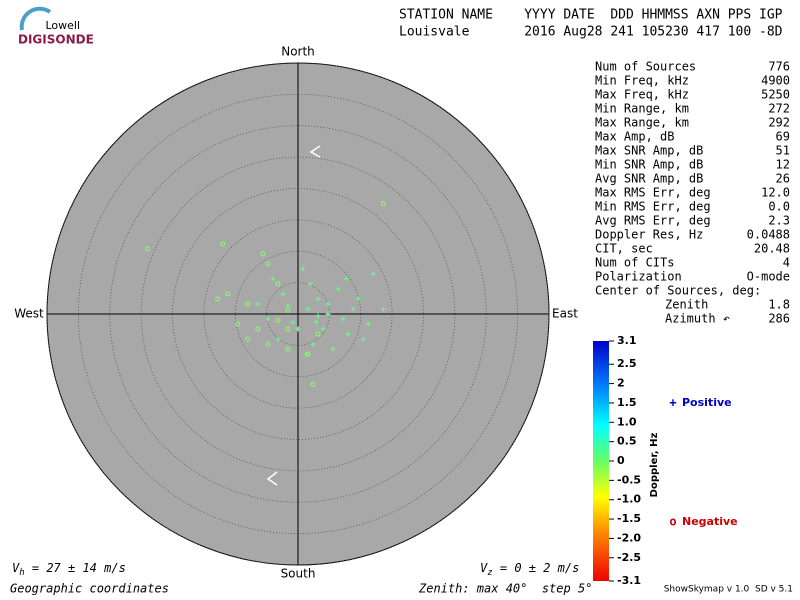  Describe the element at coordinates (489, 573) in the screenshot. I see `vz-sub: z` at that location.